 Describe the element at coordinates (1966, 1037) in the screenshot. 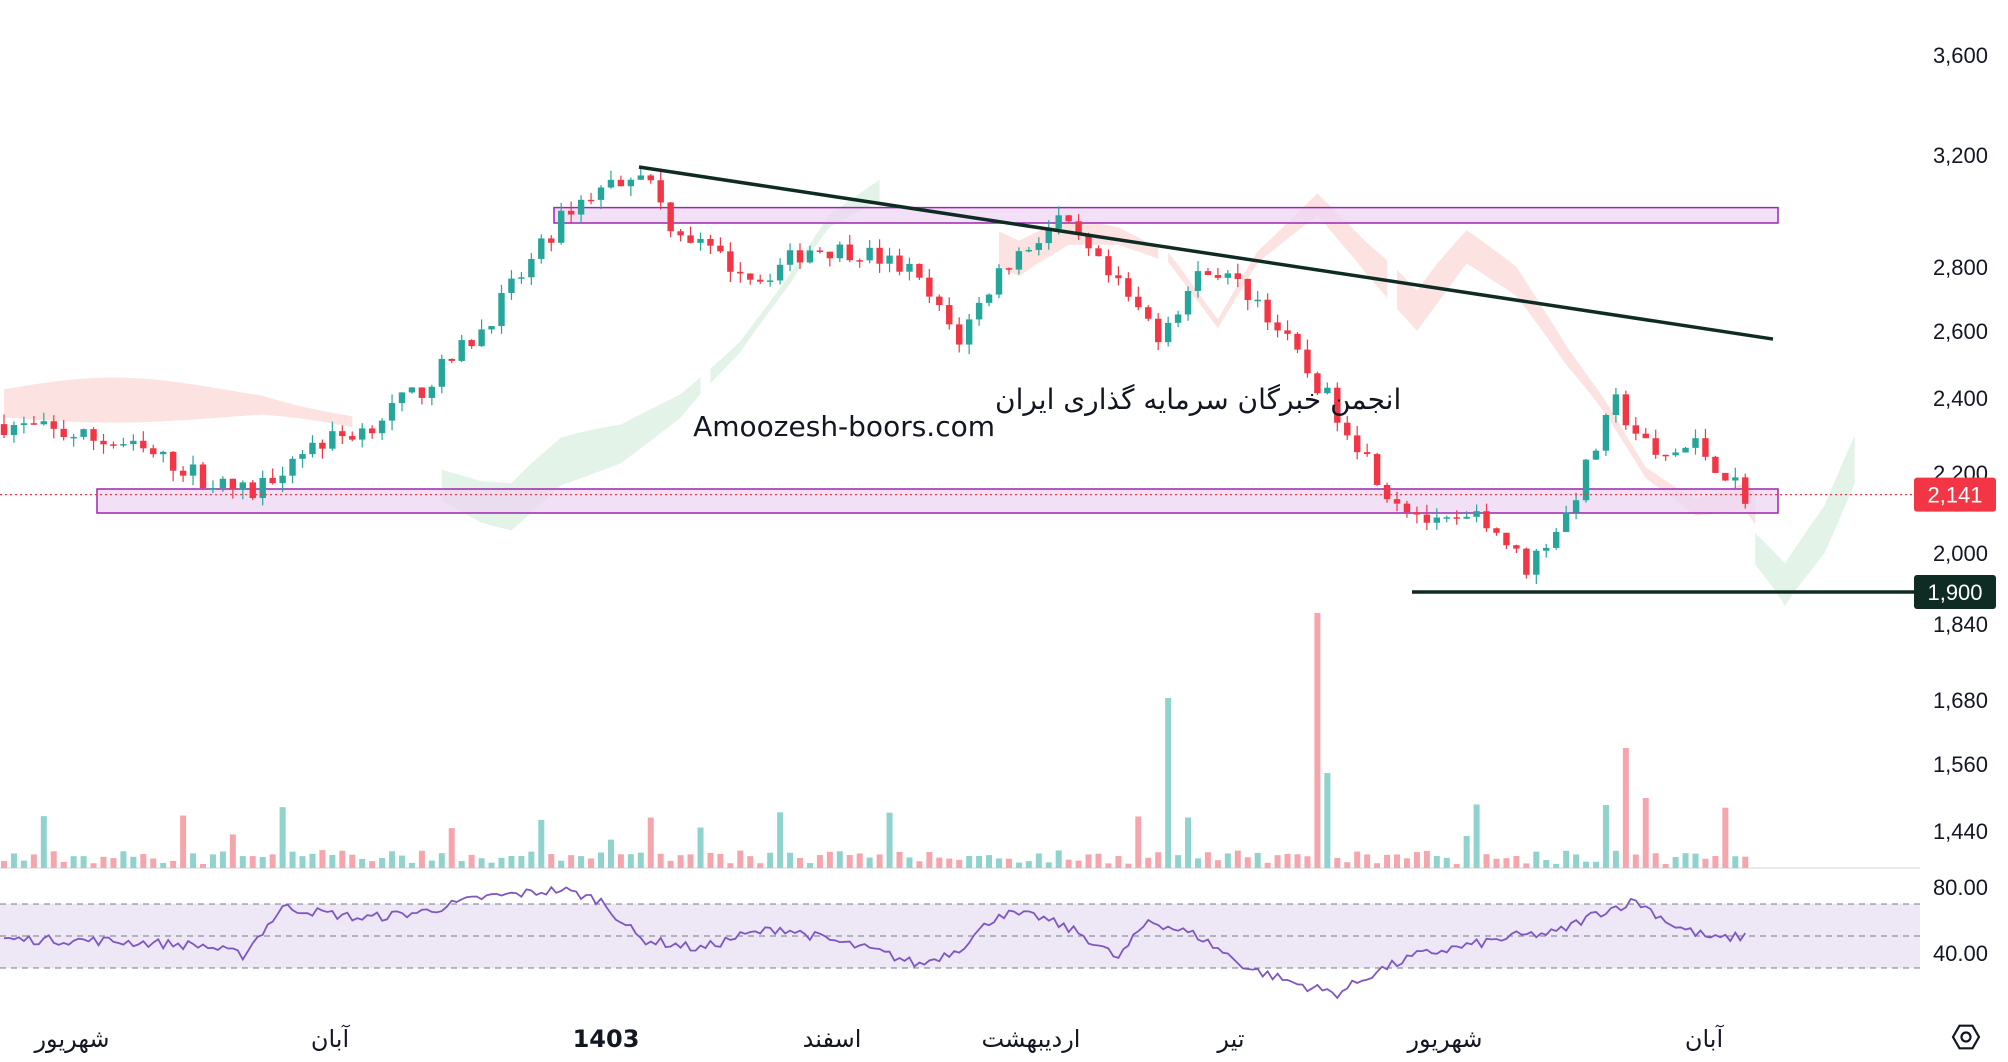

I see `gear-icon` at that location.